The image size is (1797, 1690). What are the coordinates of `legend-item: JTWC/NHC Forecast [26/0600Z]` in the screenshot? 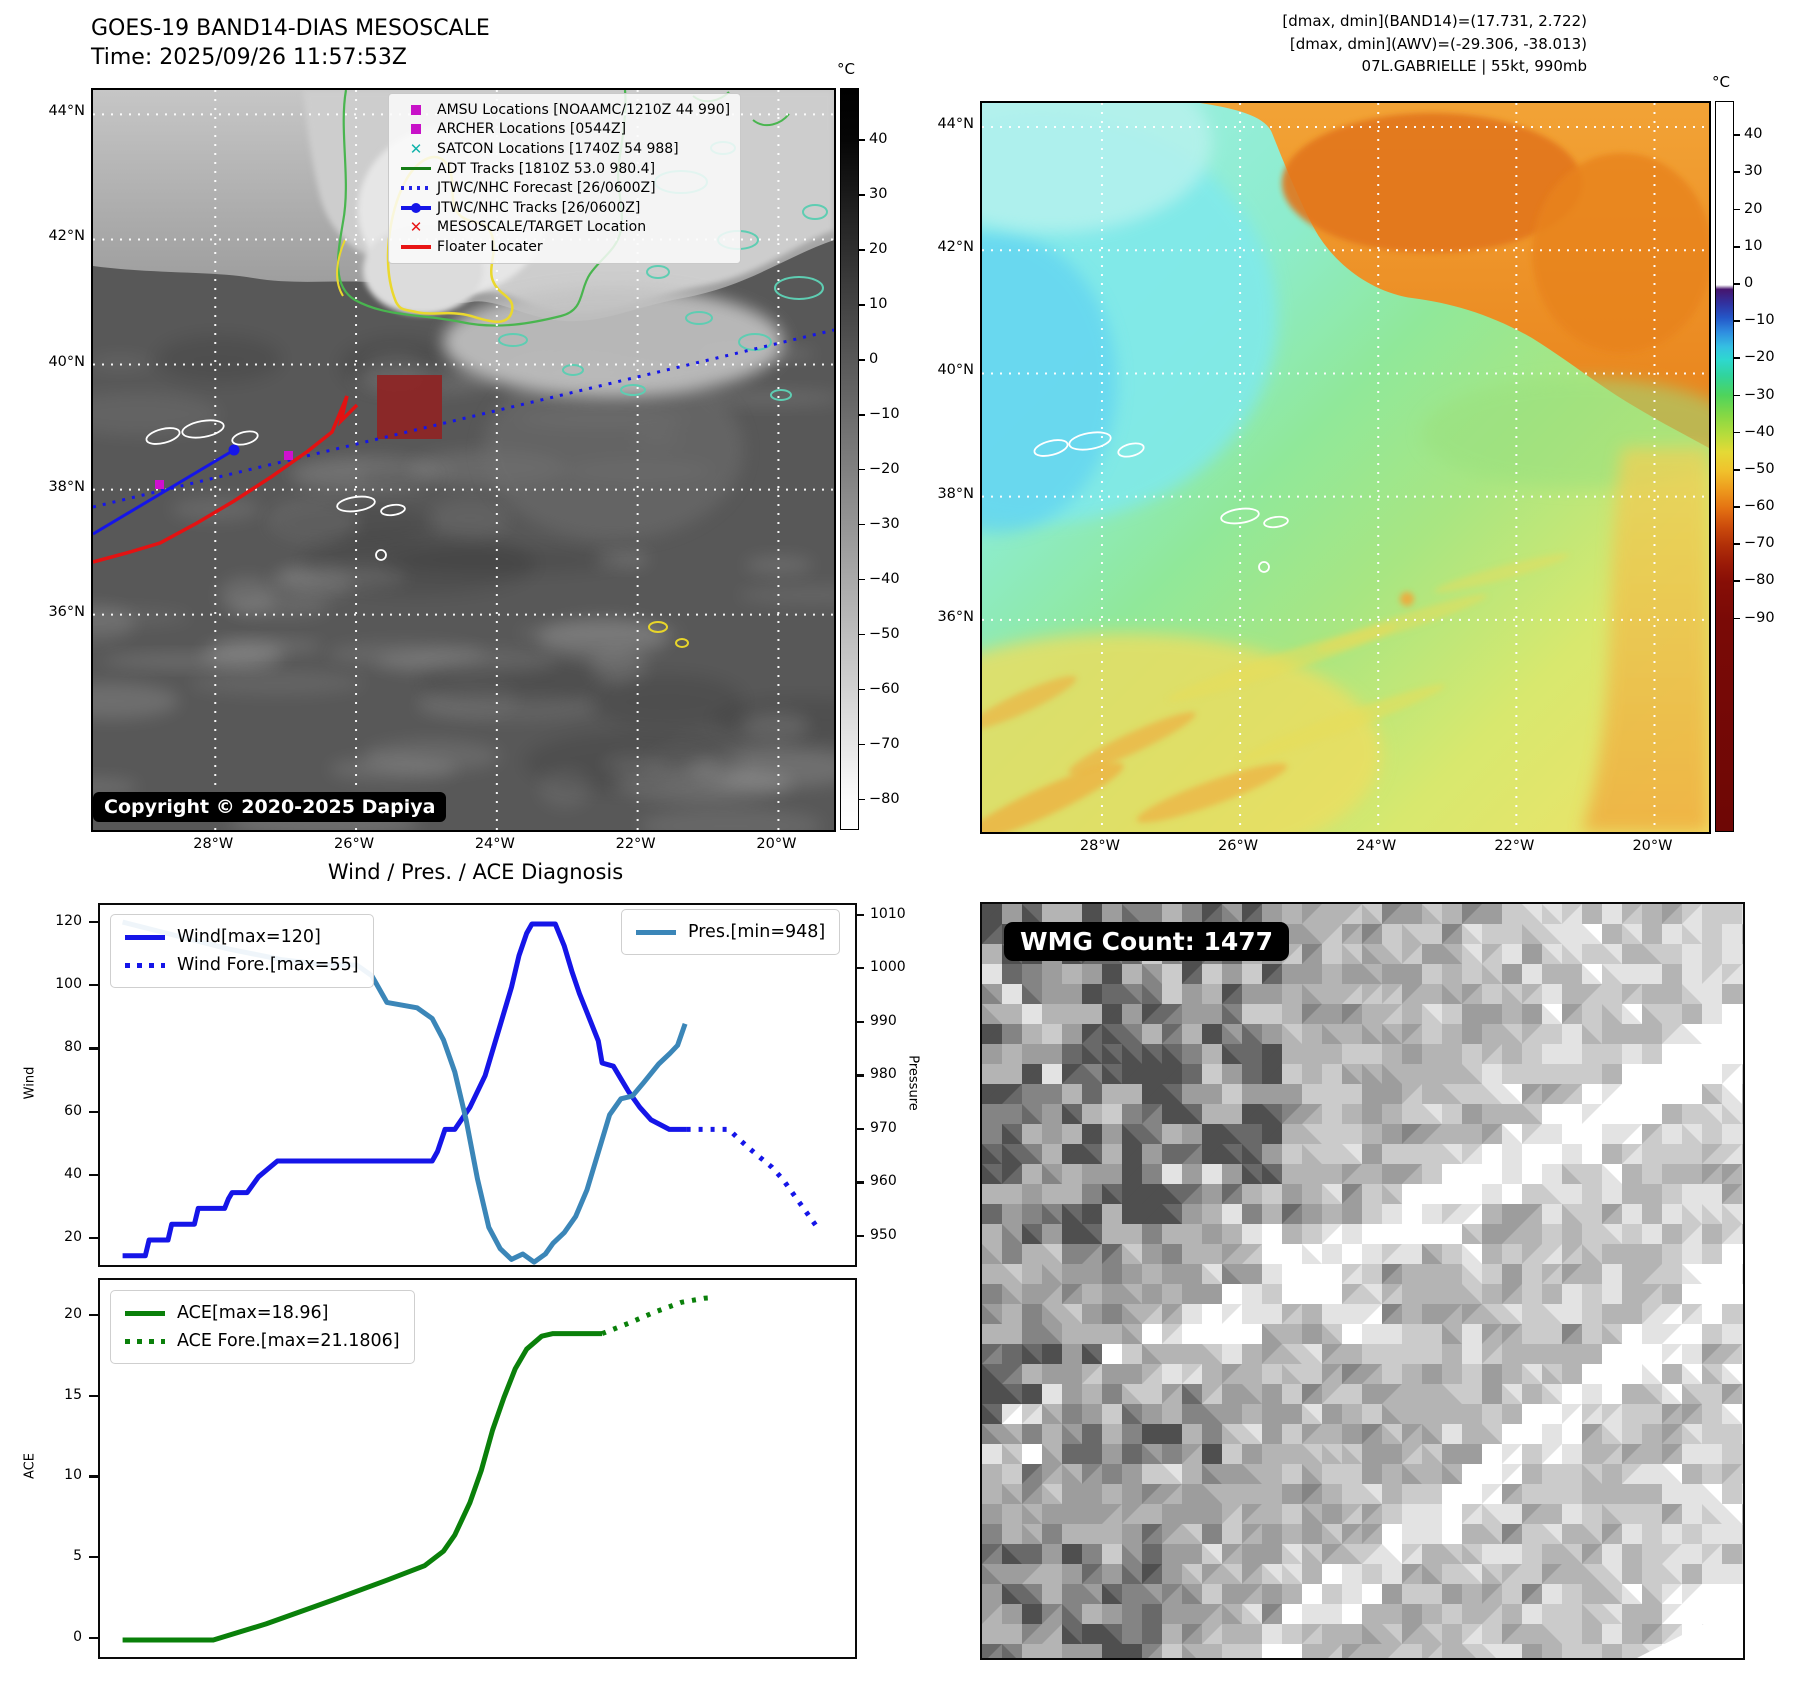 It's located at (563, 188).